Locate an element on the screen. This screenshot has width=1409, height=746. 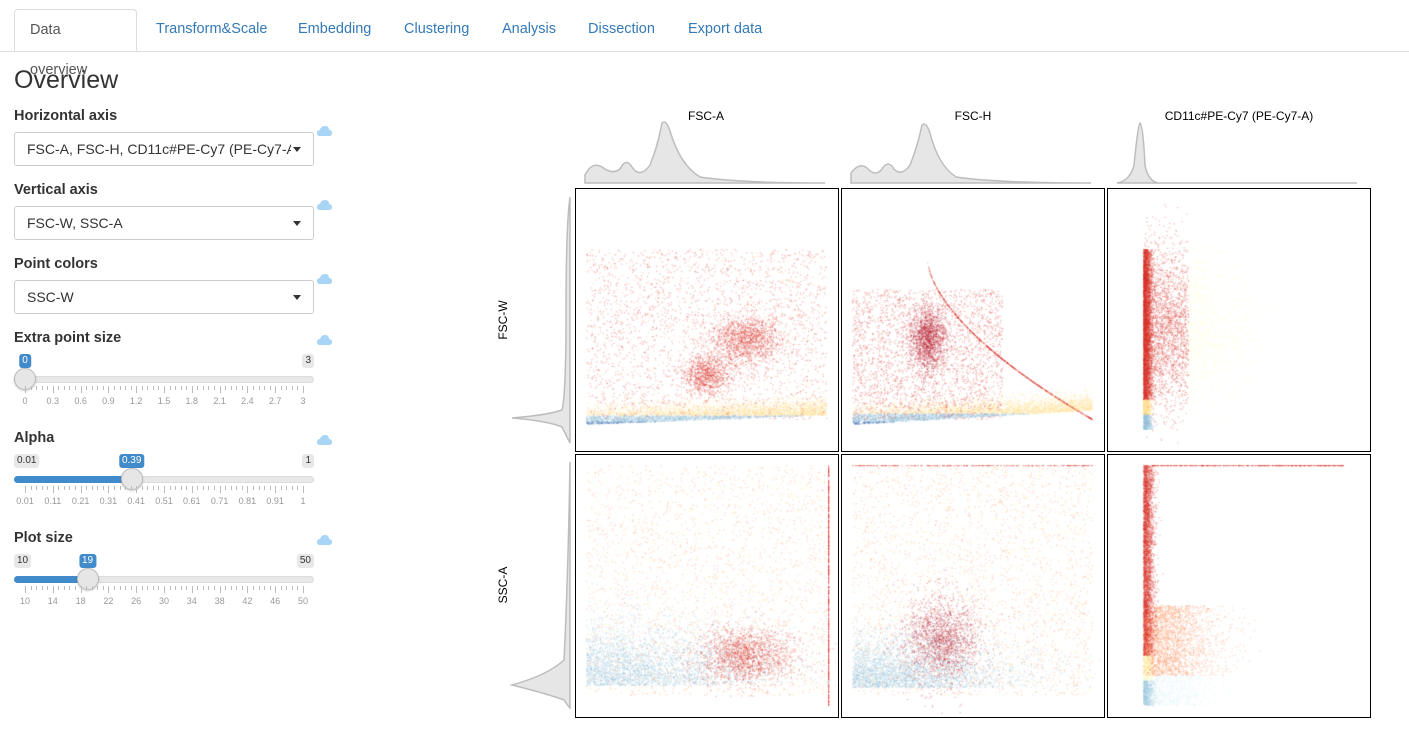
horizontal-axis-select: FSC-A, FSC-H, CD11c#PE-Cy7 (PE-Cy7-A) is located at coordinates (164, 149).